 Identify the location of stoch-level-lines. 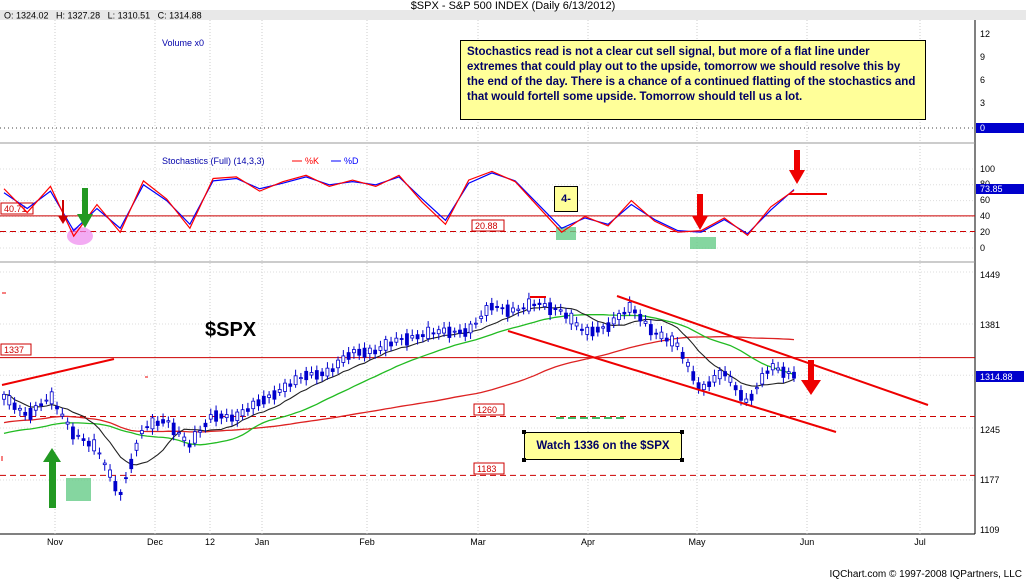
(487, 224).